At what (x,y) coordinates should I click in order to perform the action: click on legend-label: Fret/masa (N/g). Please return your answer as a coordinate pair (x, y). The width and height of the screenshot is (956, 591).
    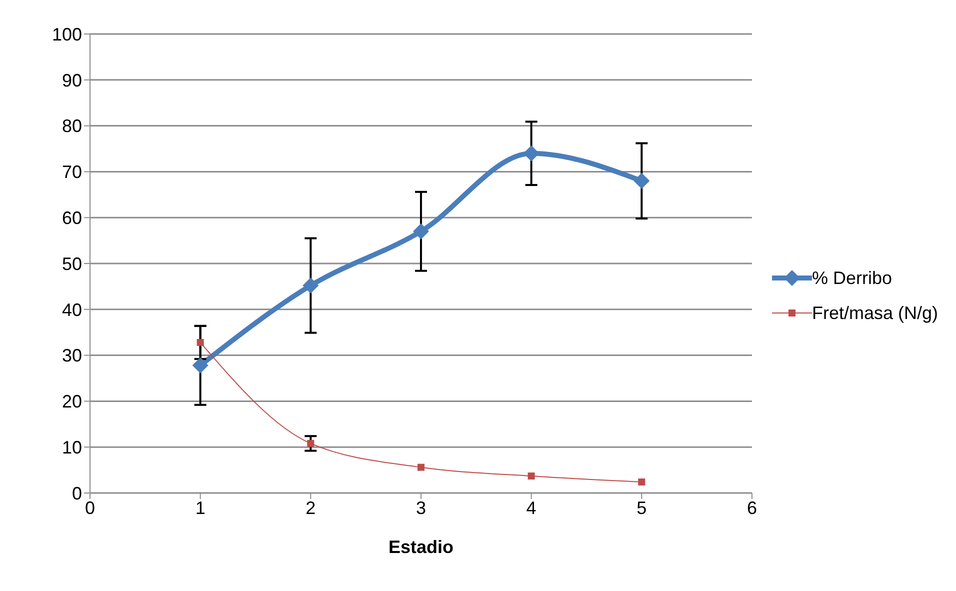
    Looking at the image, I should click on (875, 313).